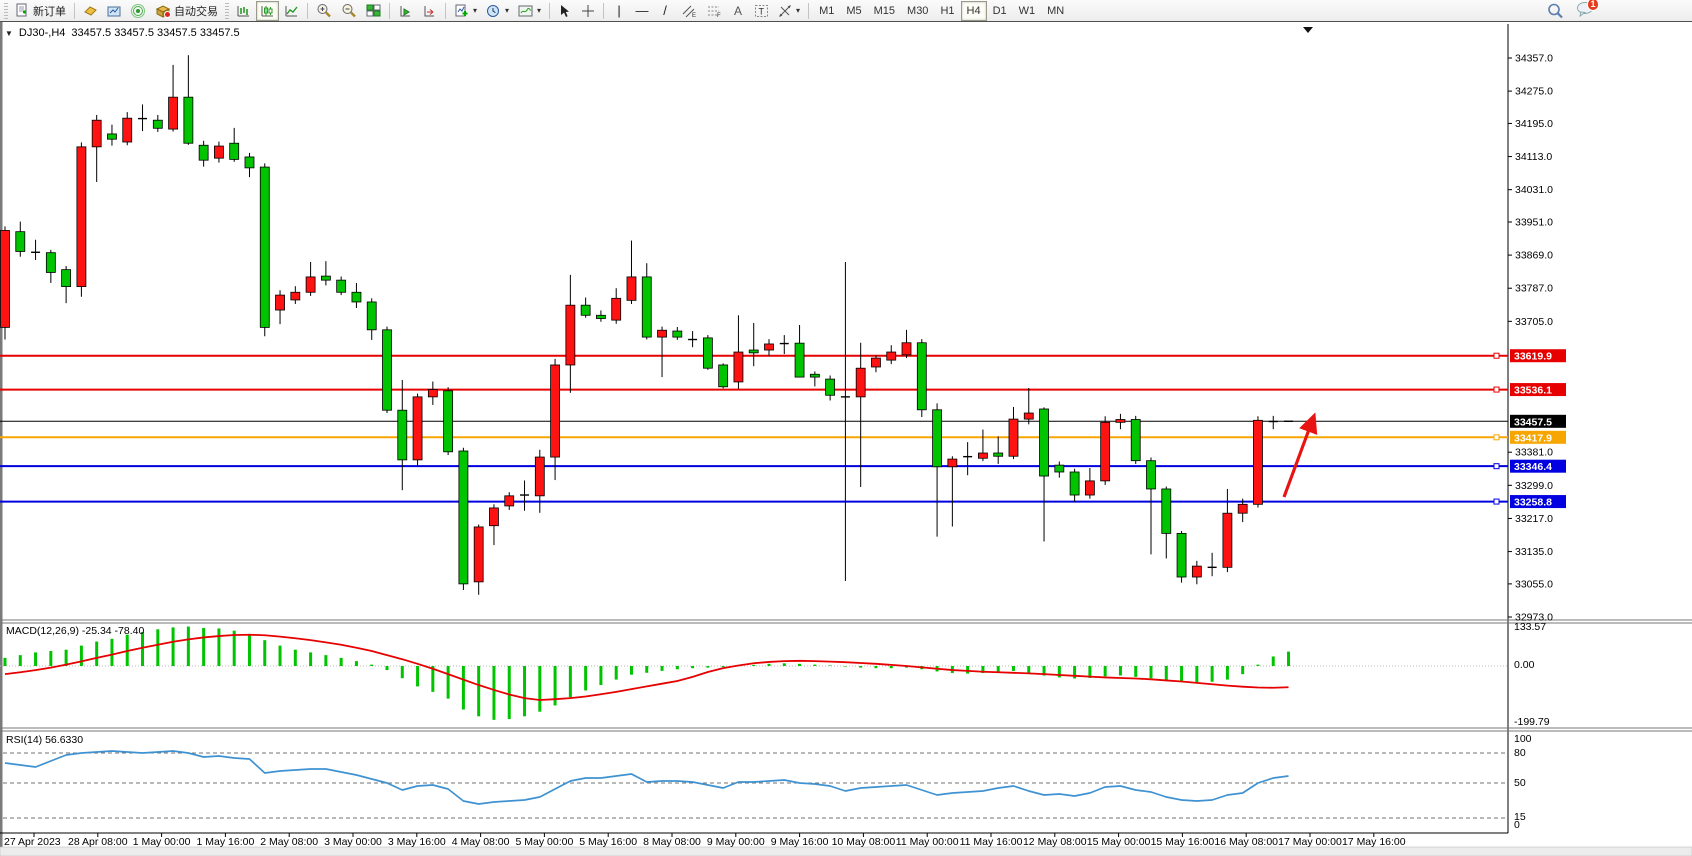  What do you see at coordinates (789, 11) in the screenshot?
I see `arrows-tool-button: ▾` at bounding box center [789, 11].